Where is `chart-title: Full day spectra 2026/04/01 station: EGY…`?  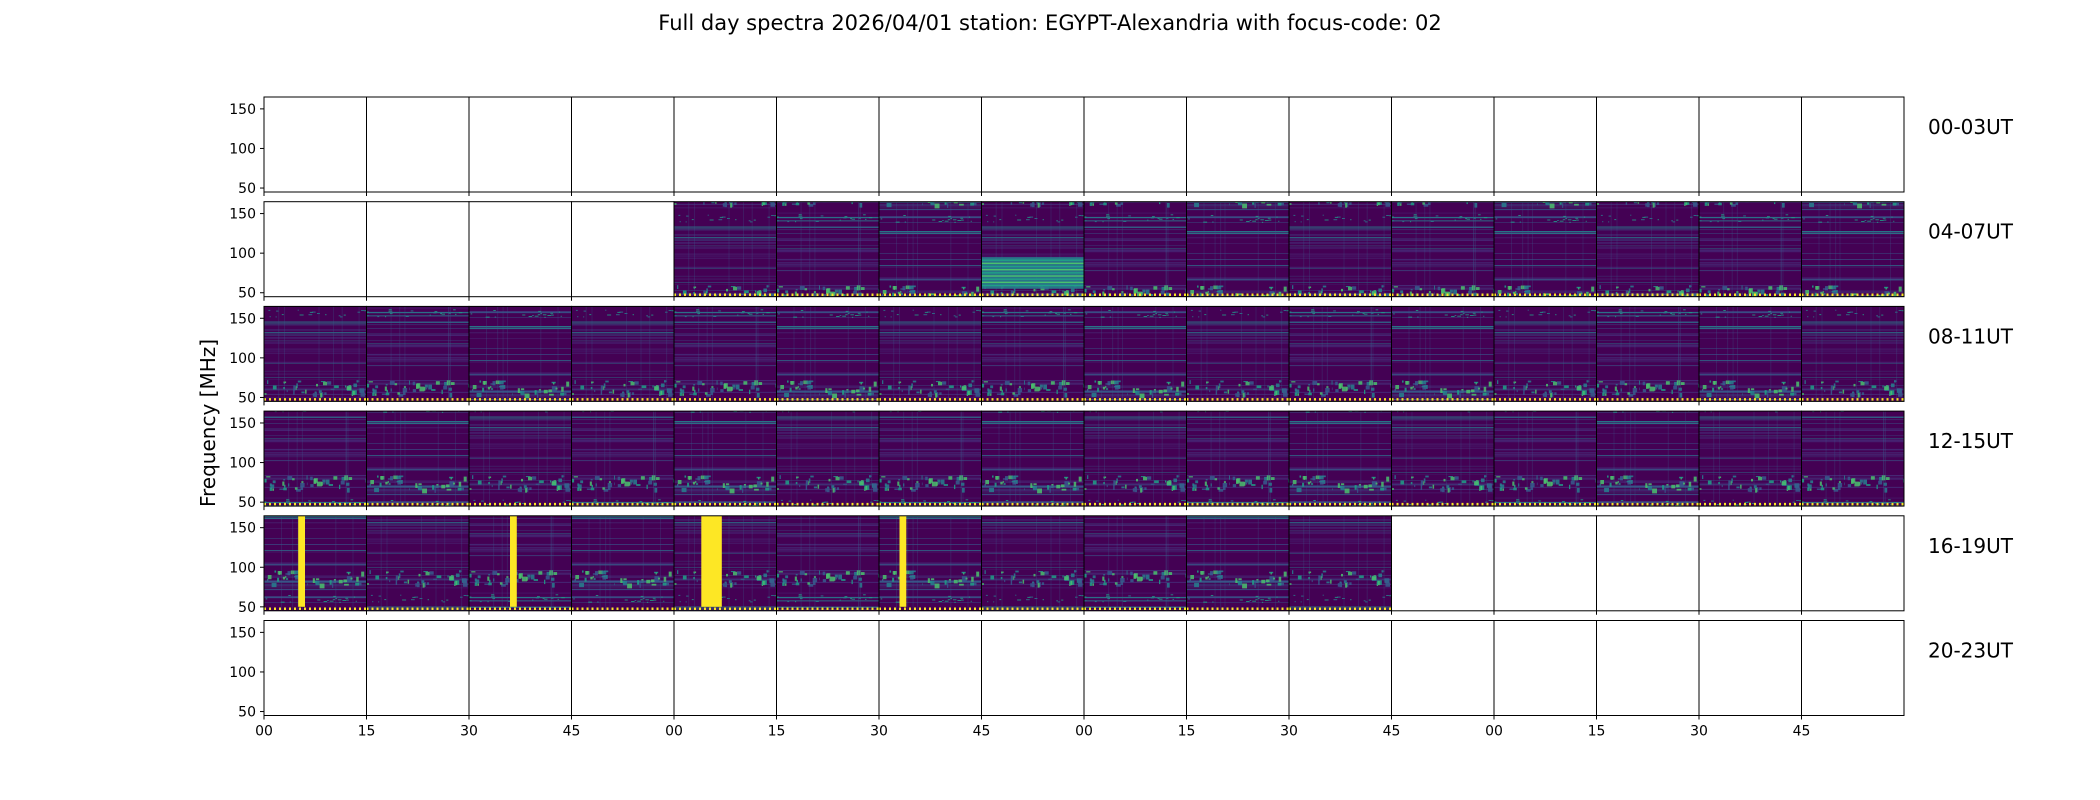
chart-title: Full day spectra 2026/04/01 station: EGY… is located at coordinates (1050, 23).